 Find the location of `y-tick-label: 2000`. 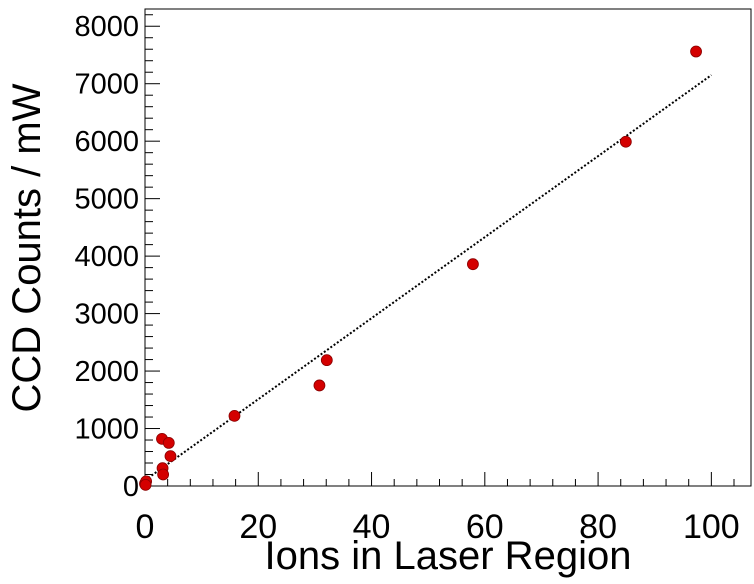

y-tick-label: 2000 is located at coordinates (106, 372).